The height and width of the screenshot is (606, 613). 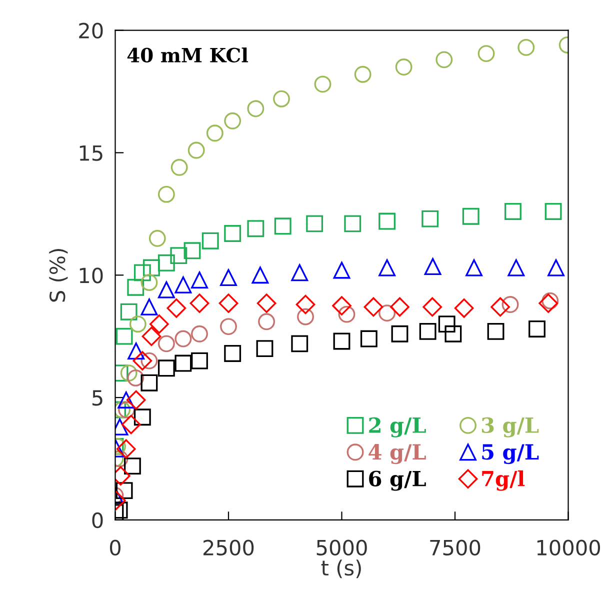 What do you see at coordinates (397, 454) in the screenshot?
I see `legend-label: 4 g/L` at bounding box center [397, 454].